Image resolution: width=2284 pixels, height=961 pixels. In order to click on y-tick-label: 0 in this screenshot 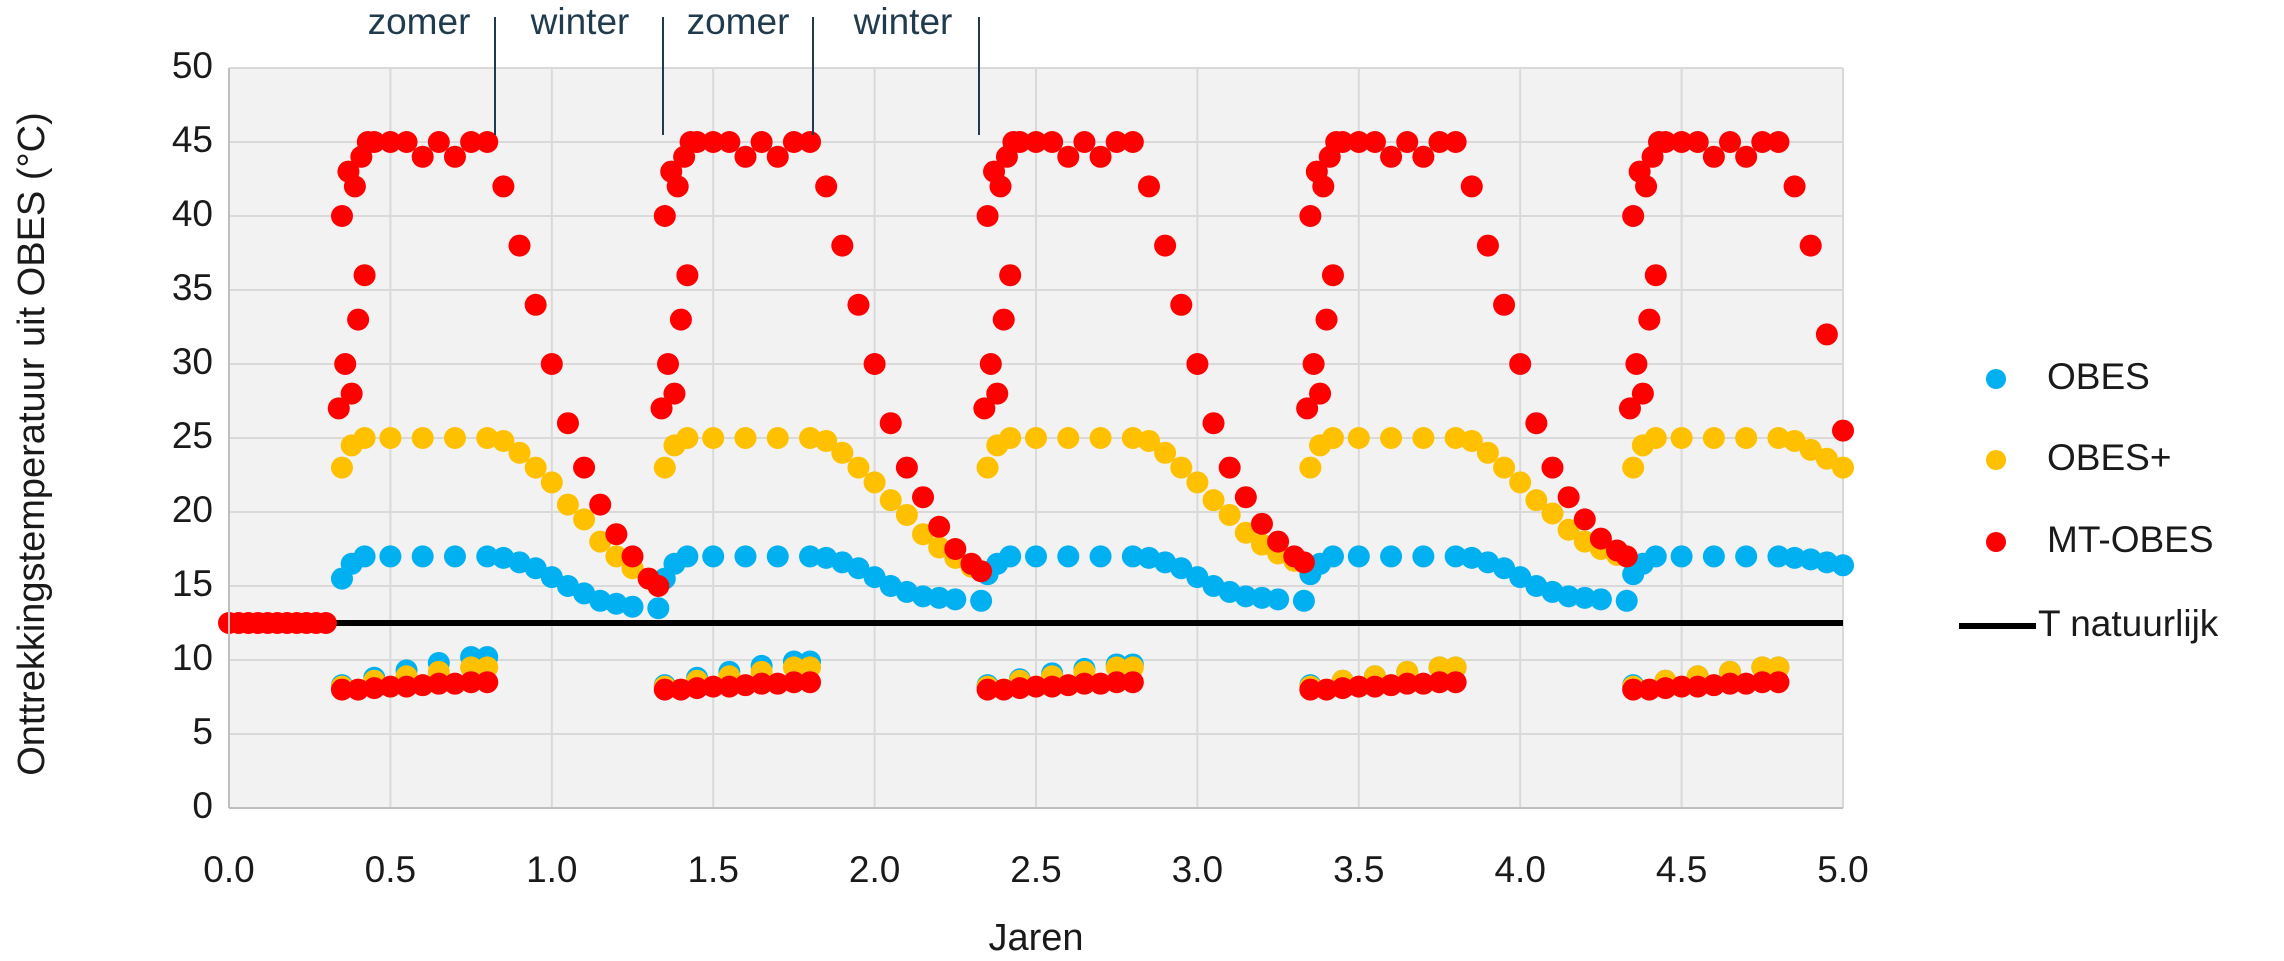, I will do `click(202, 805)`.